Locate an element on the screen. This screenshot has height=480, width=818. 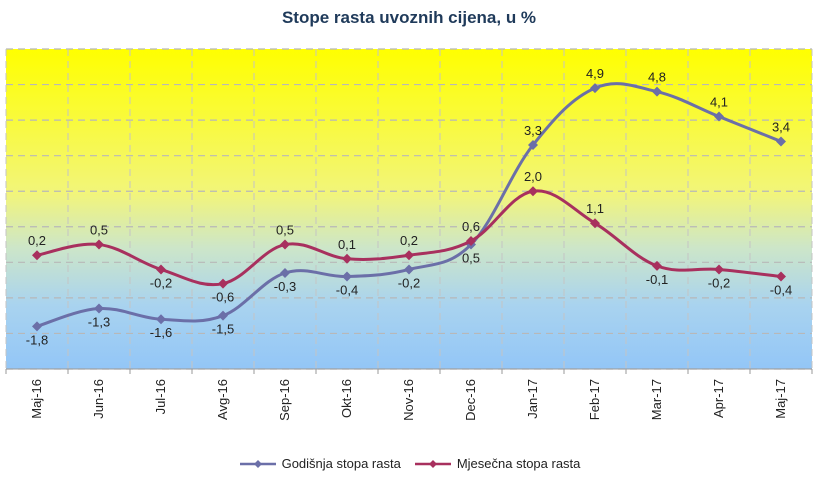
svg-text: 4,9 is located at coordinates (595, 73).